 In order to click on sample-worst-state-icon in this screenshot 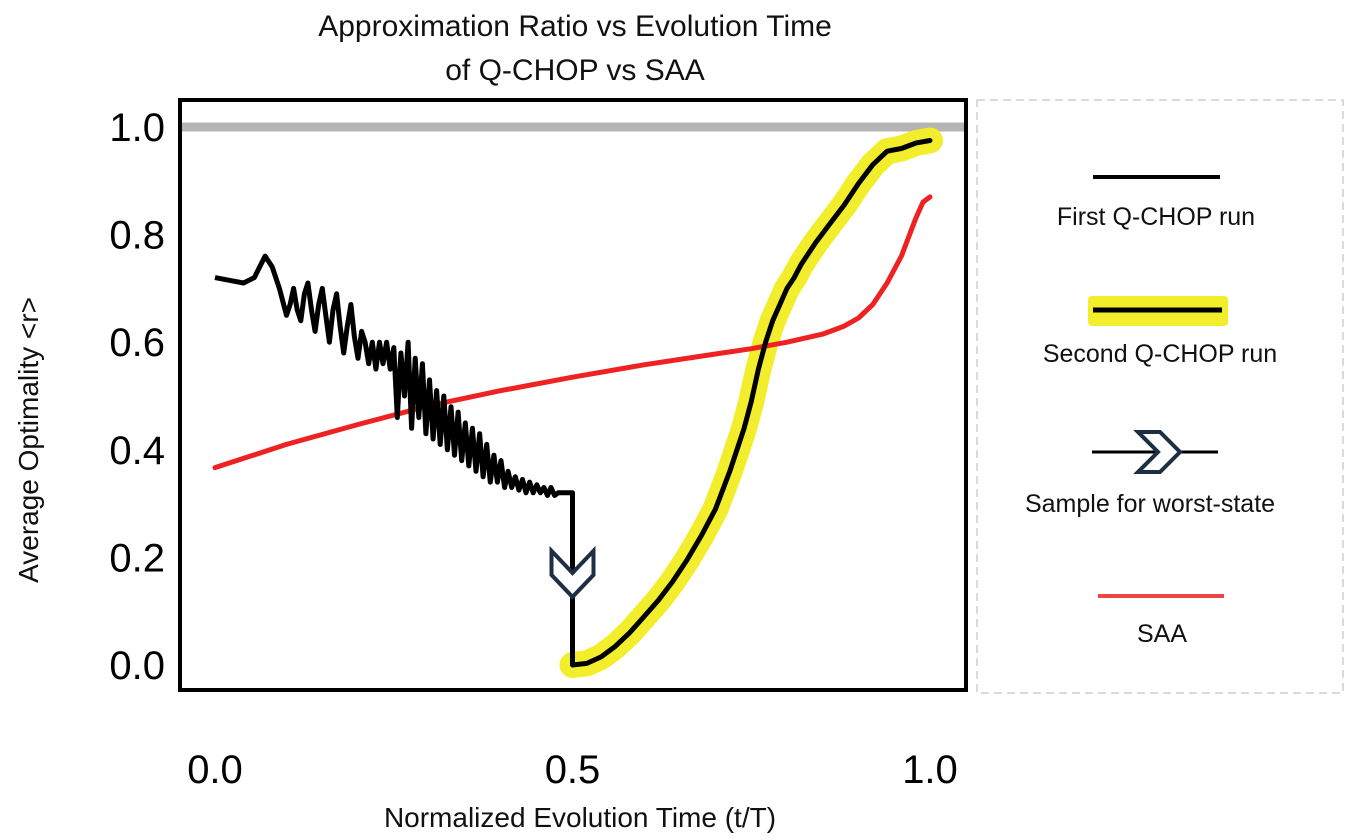, I will do `click(572, 572)`.